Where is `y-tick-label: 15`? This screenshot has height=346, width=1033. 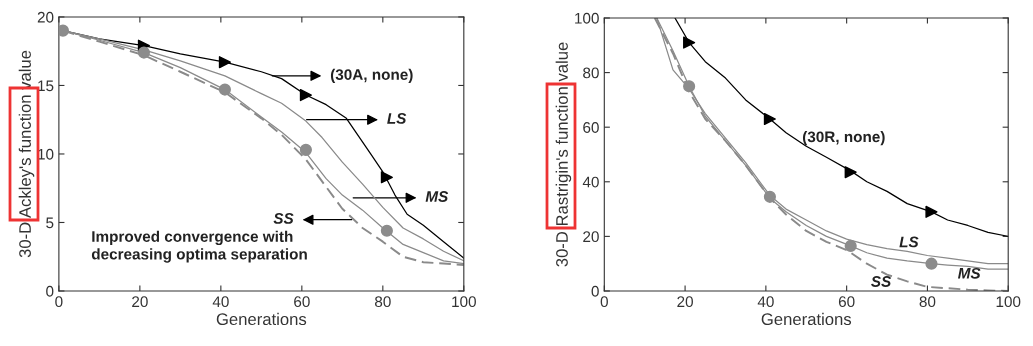
y-tick-label: 15 is located at coordinates (46, 86).